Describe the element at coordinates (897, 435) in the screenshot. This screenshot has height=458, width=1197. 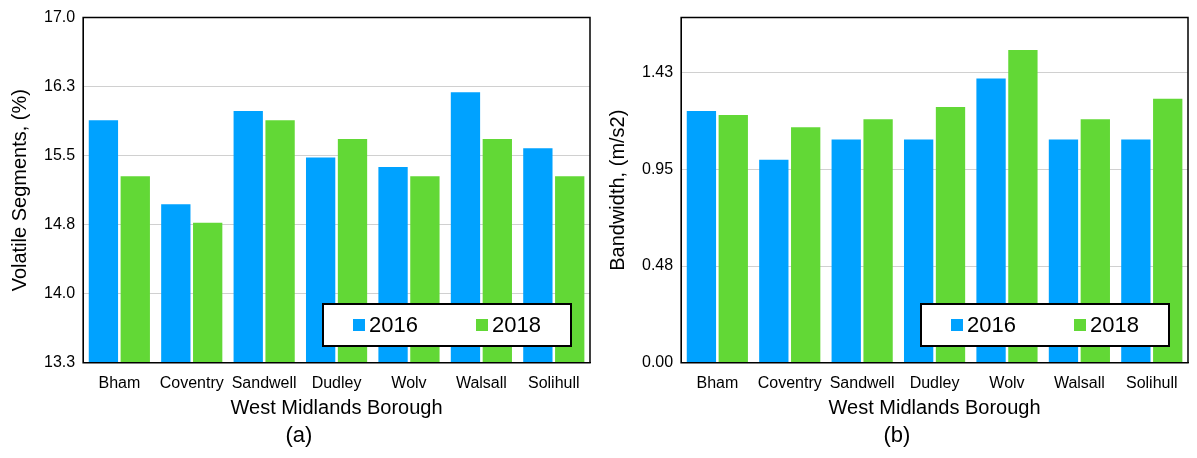
I see `text: (b)` at that location.